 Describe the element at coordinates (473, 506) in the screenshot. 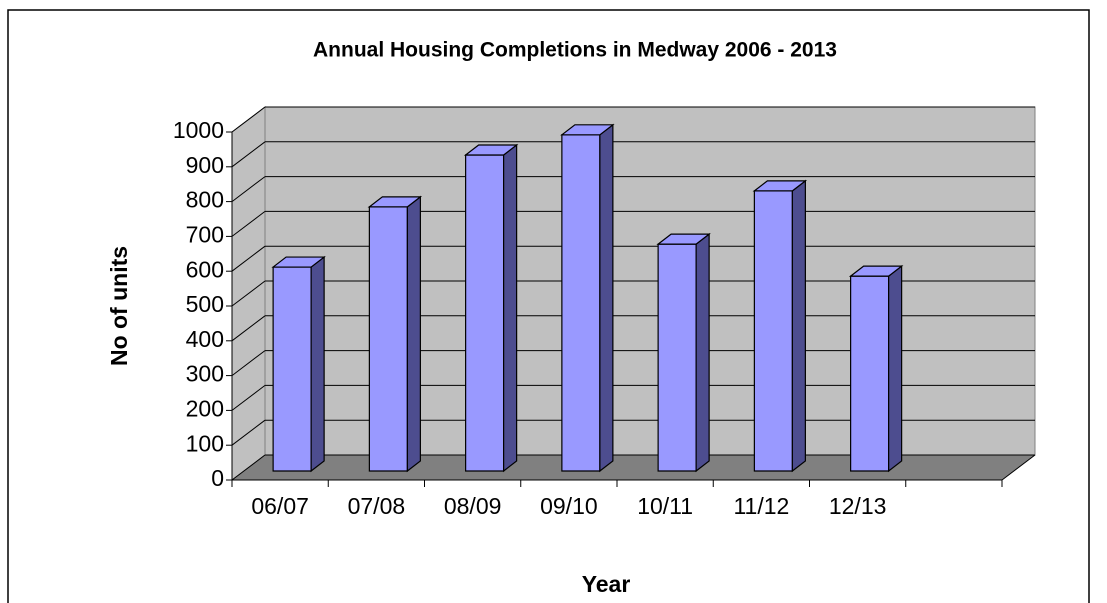

I see `x-tick-label: 08/09` at that location.